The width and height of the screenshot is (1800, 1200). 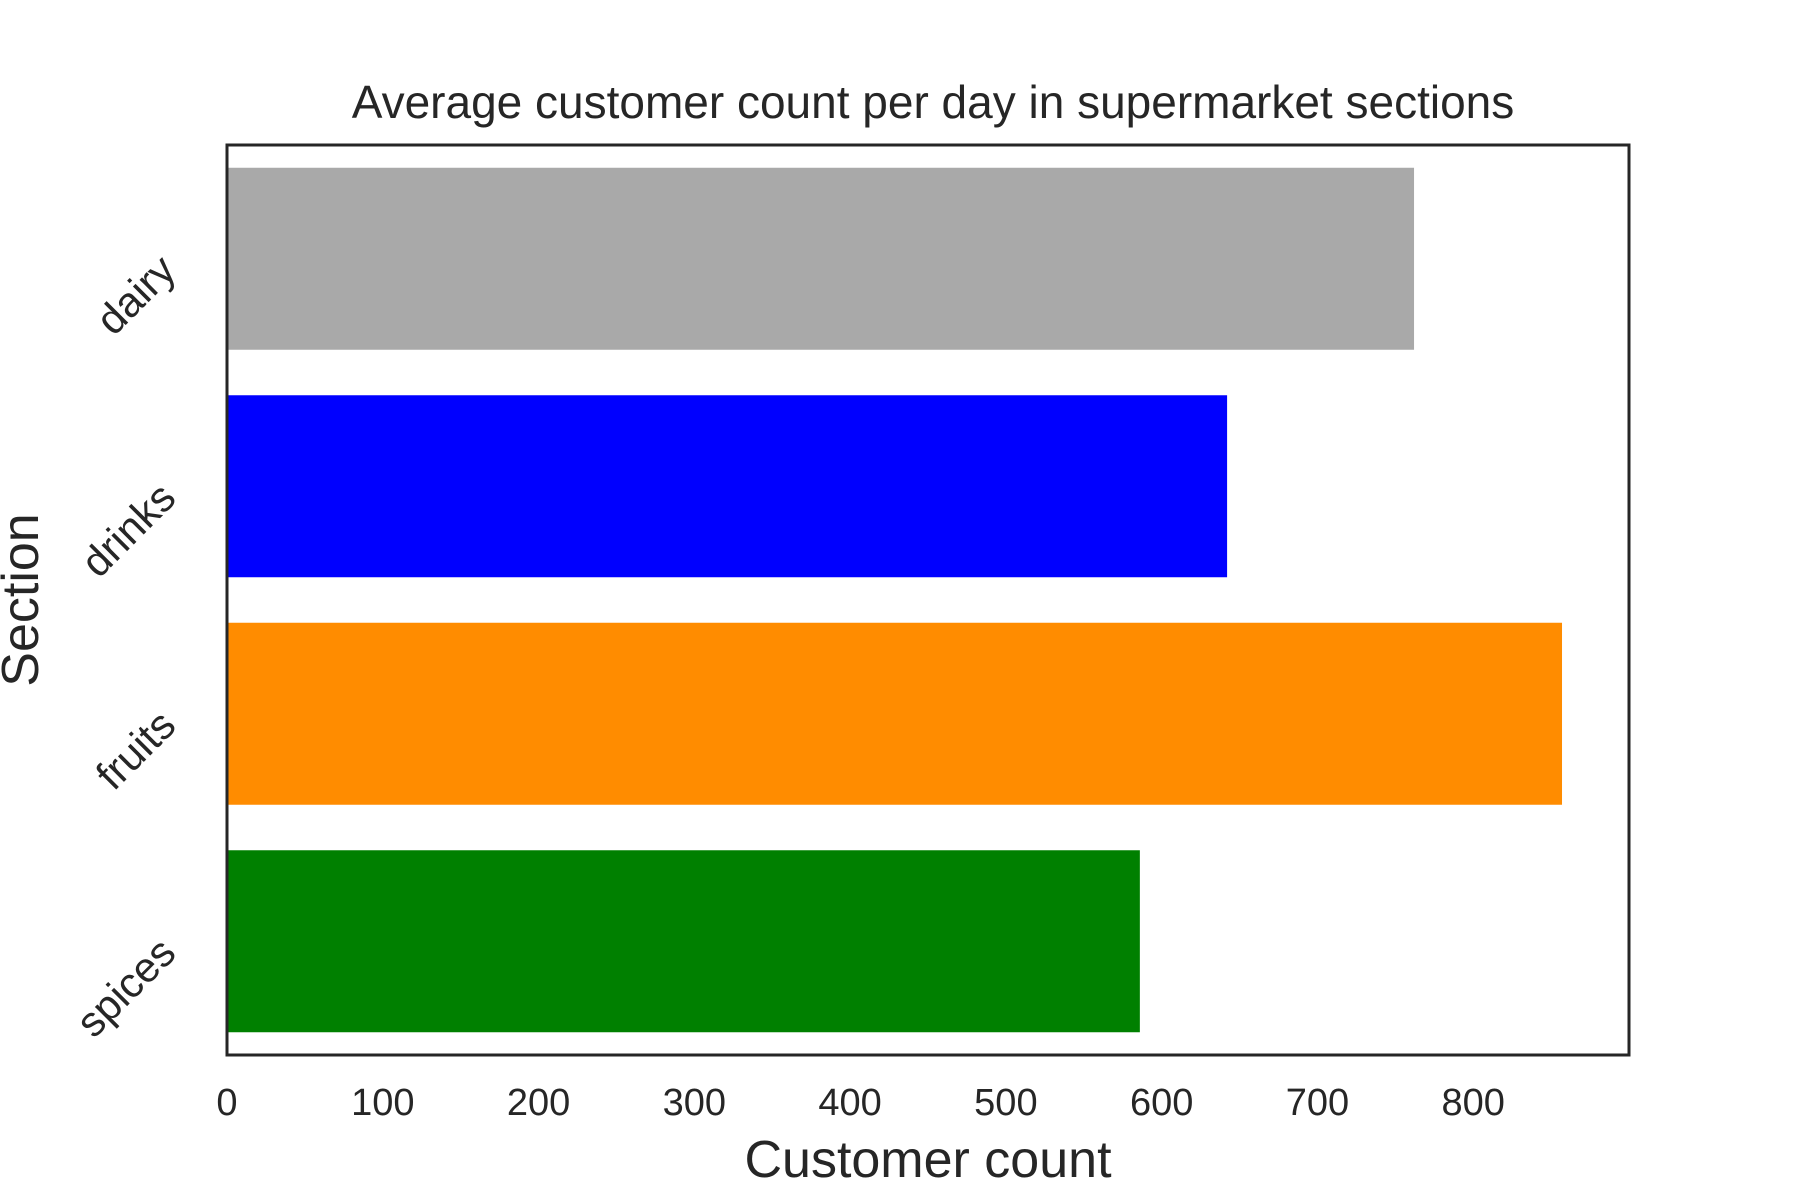 What do you see at coordinates (25, 599) in the screenshot?
I see `y-axis-label: Section` at bounding box center [25, 599].